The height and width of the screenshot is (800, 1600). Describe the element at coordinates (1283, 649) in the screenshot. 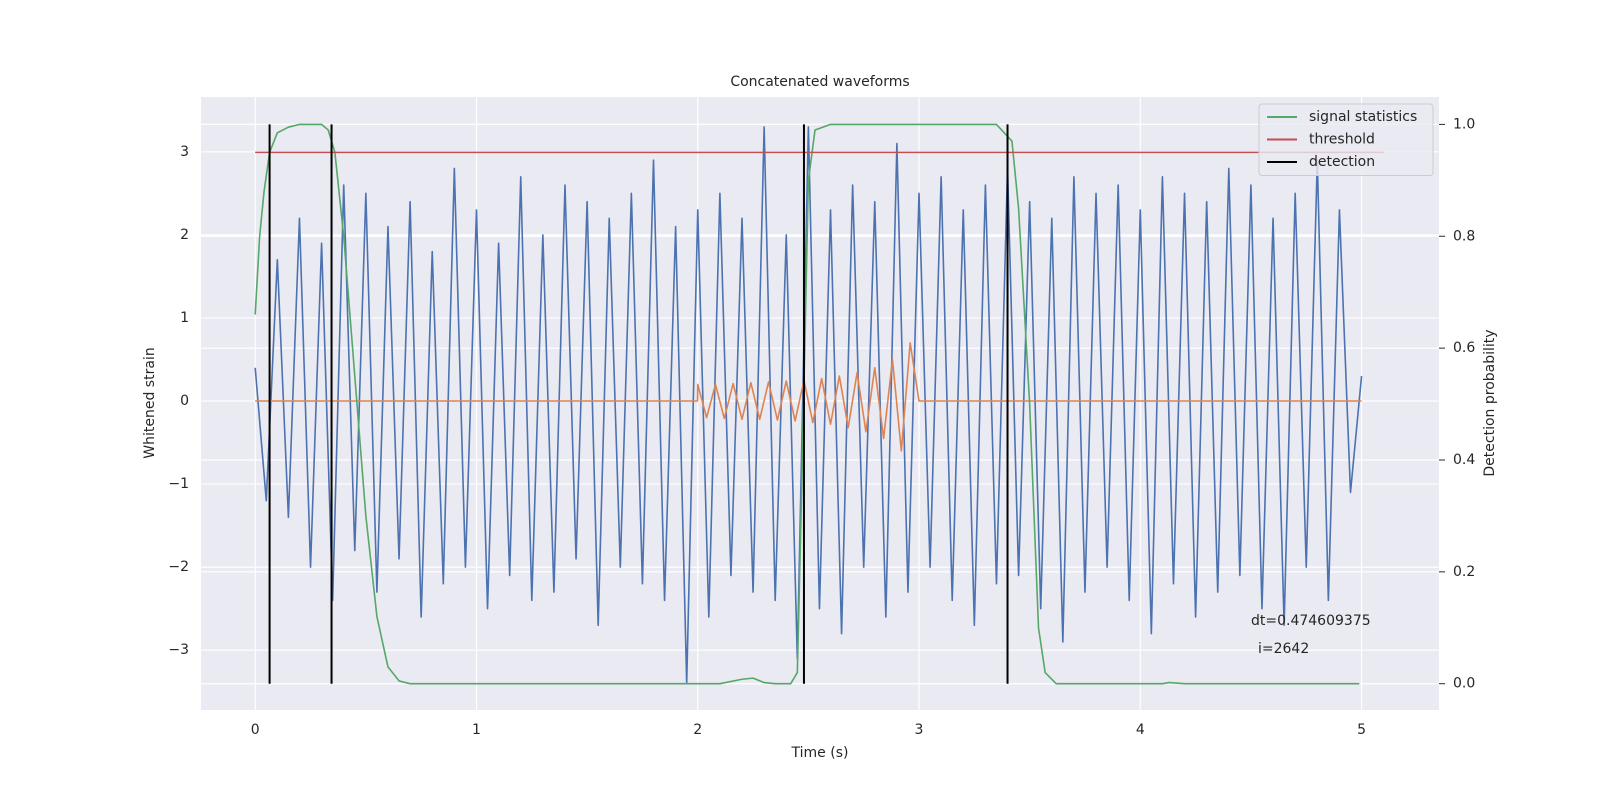

I see `annotation: i=2642` at that location.